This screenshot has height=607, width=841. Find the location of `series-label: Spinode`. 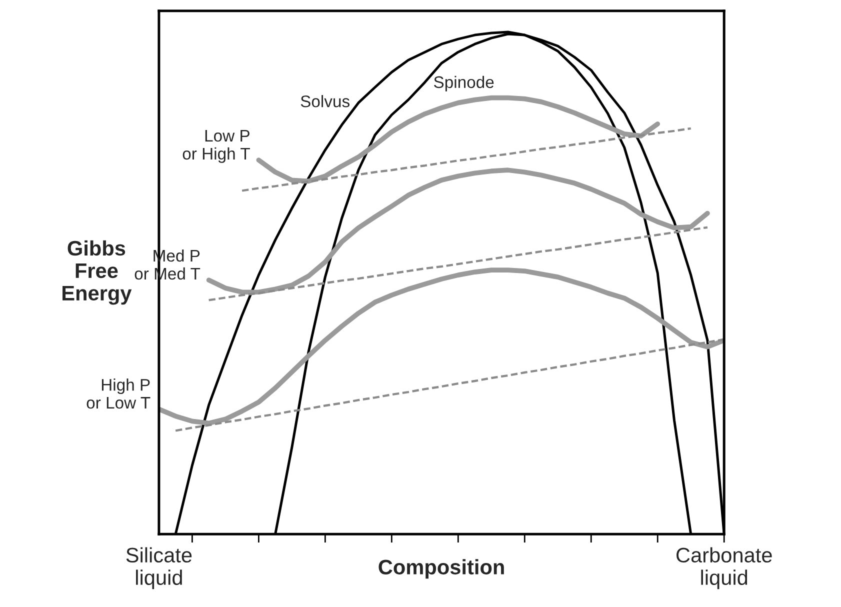

series-label: Spinode is located at coordinates (464, 84).